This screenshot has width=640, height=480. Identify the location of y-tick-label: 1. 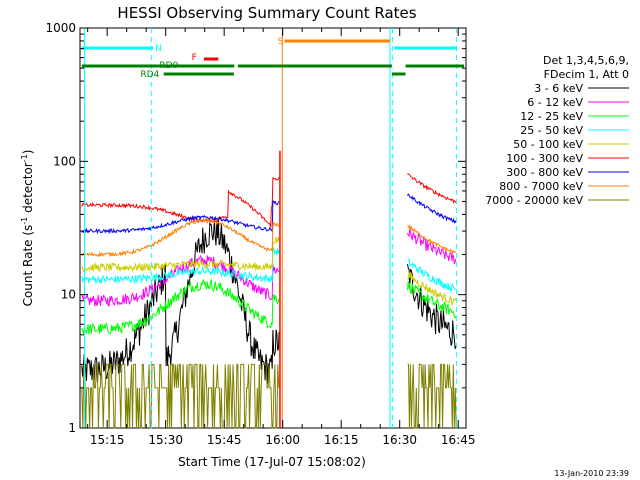
(72, 428).